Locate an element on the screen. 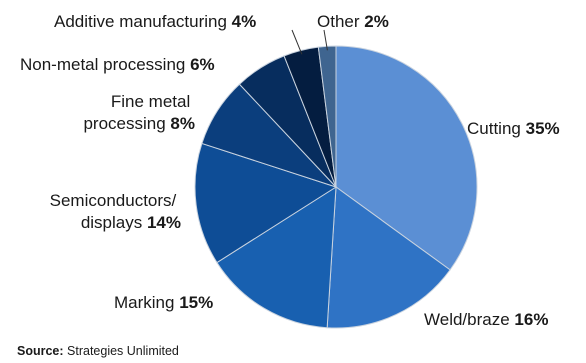  label-cutting: Cutting 35% is located at coordinates (513, 128).